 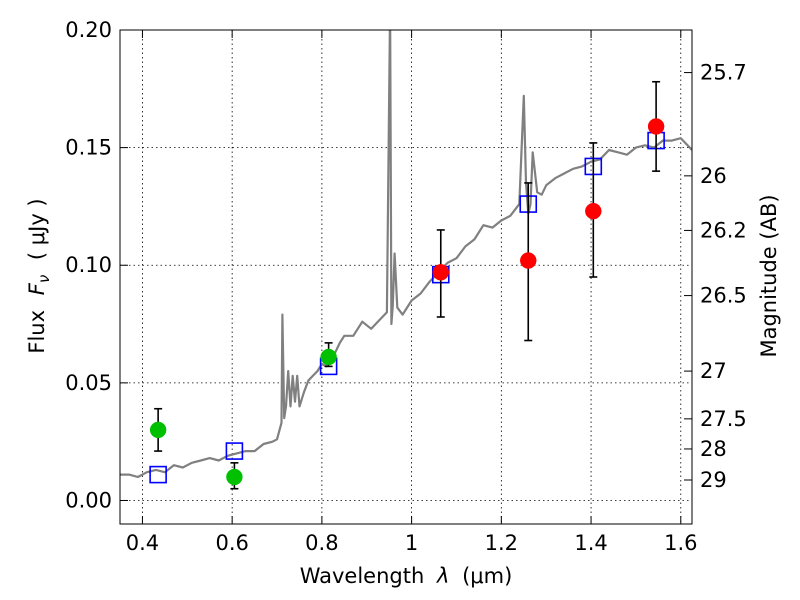 What do you see at coordinates (723, 230) in the screenshot?
I see `right-tick-label: 26.2` at bounding box center [723, 230].